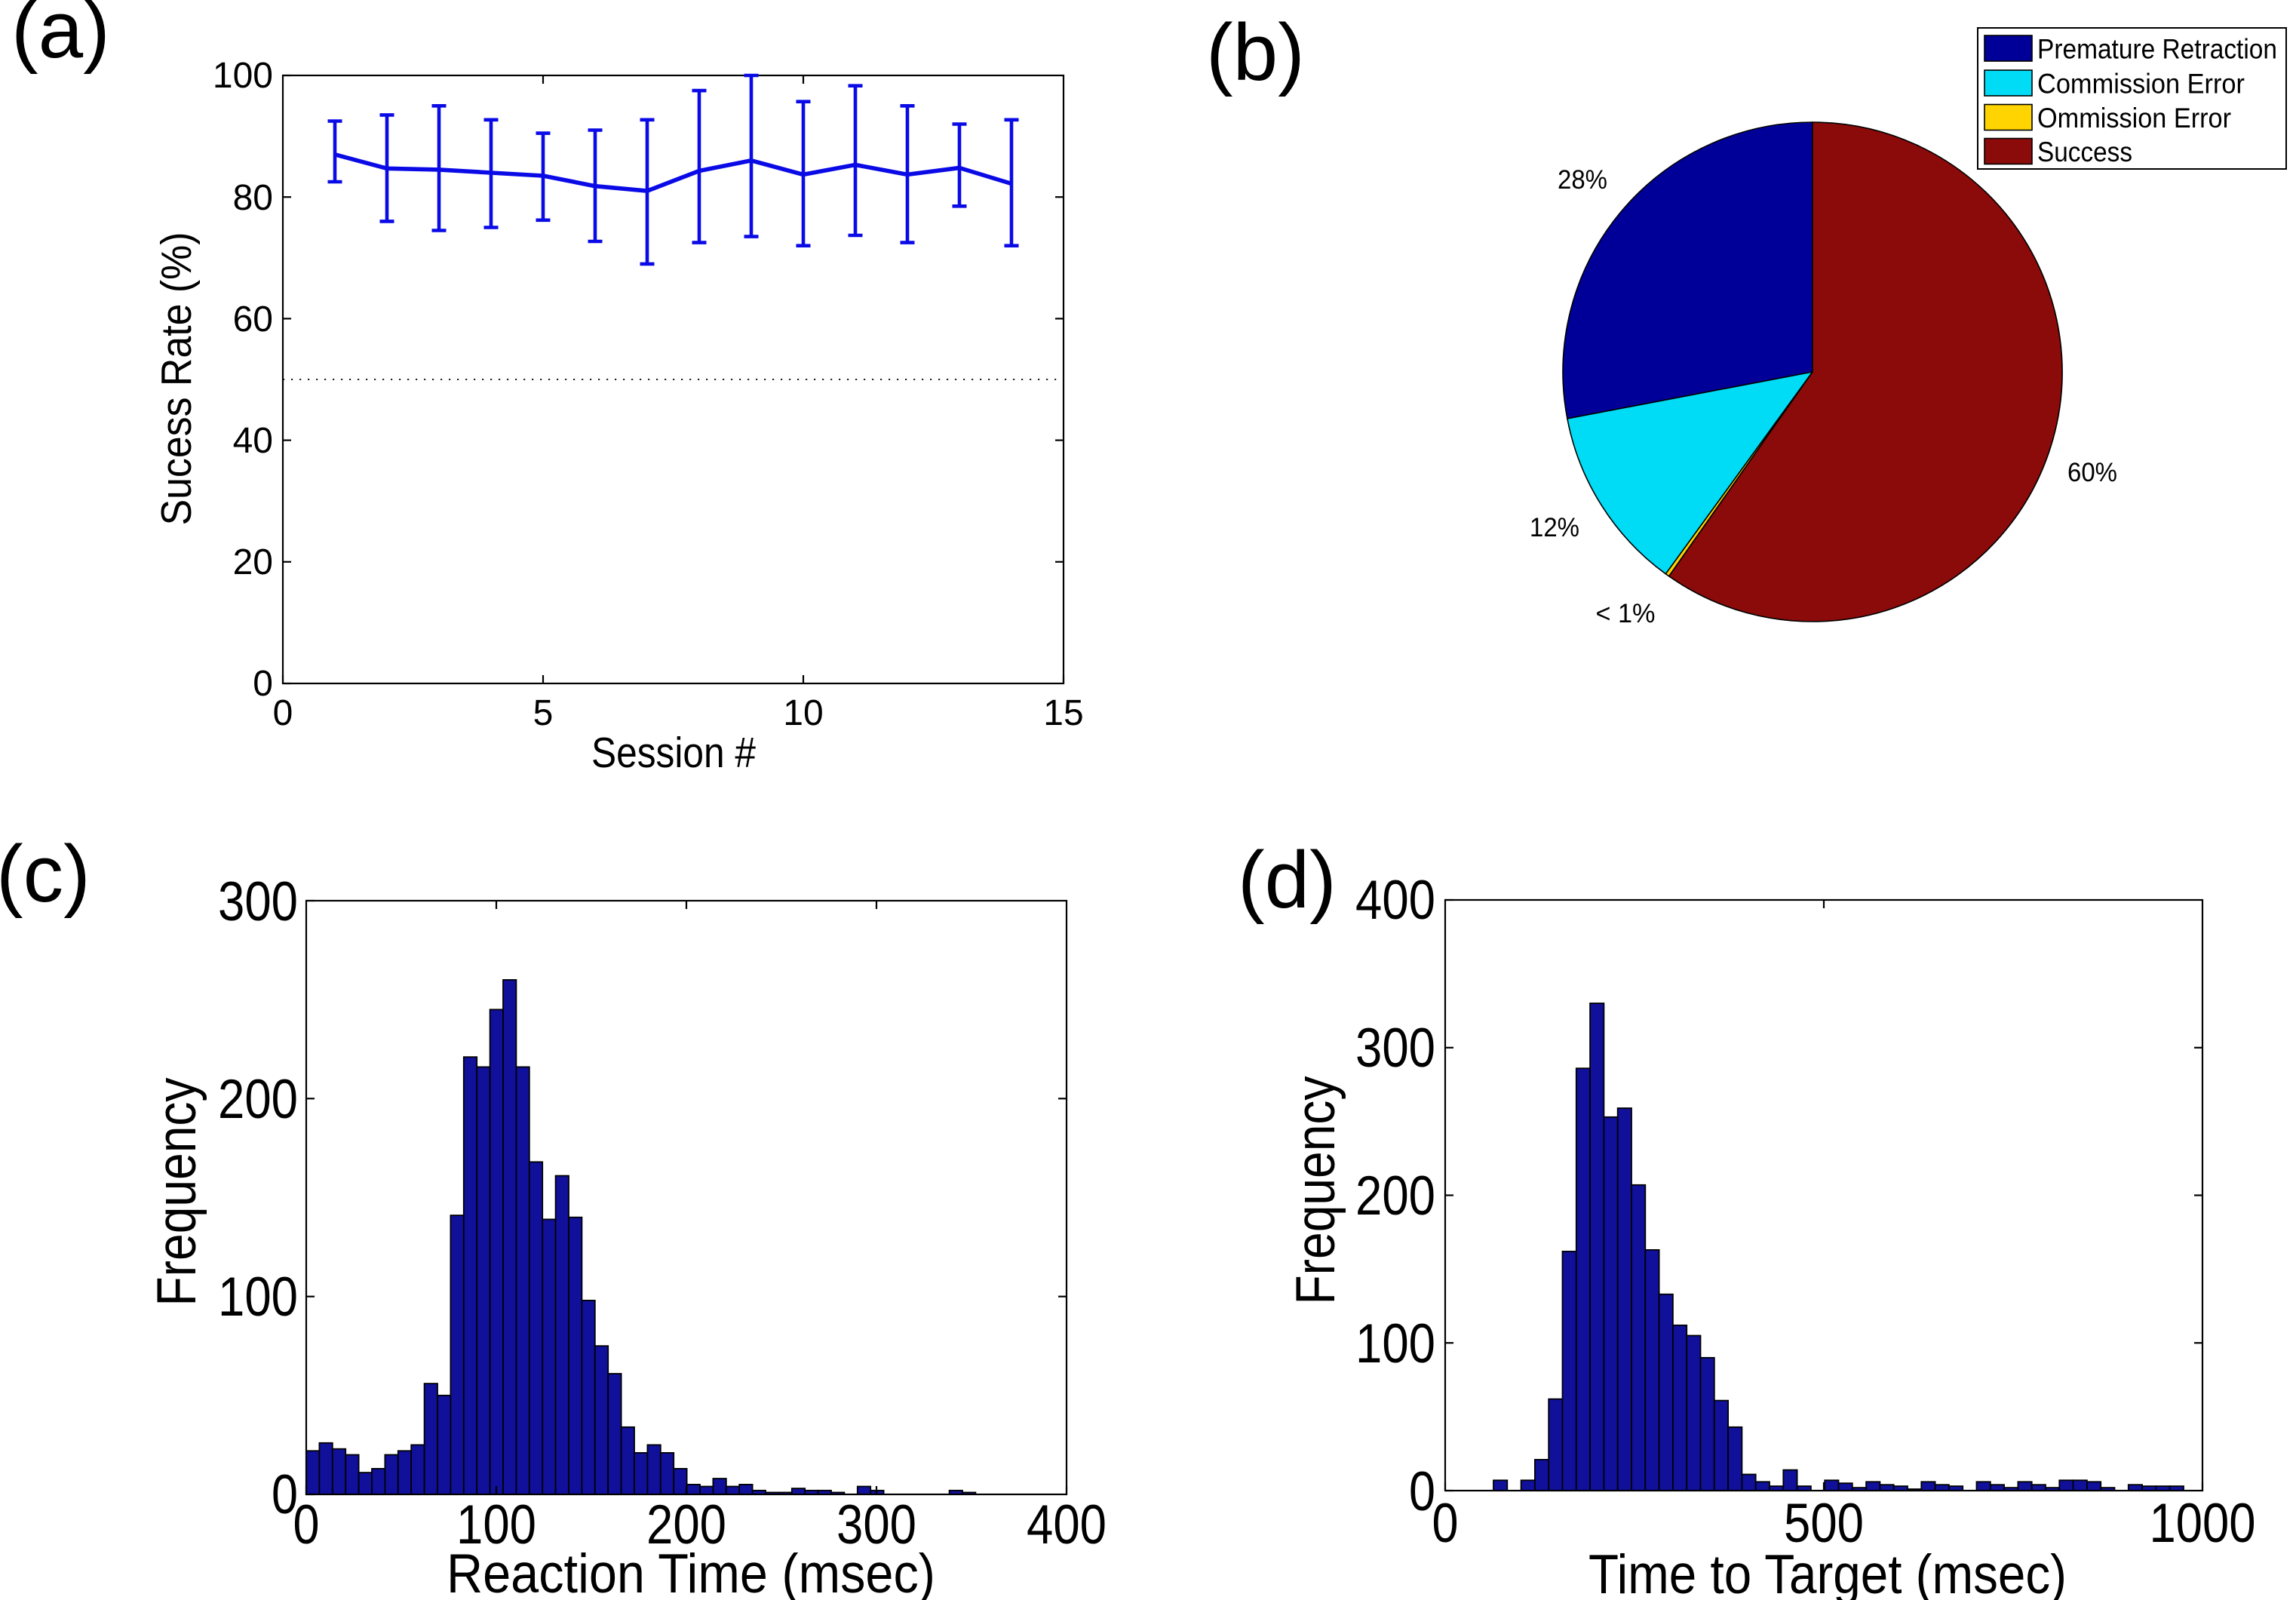  Describe the element at coordinates (61, 37) in the screenshot. I see `svg-text: (a)` at that location.